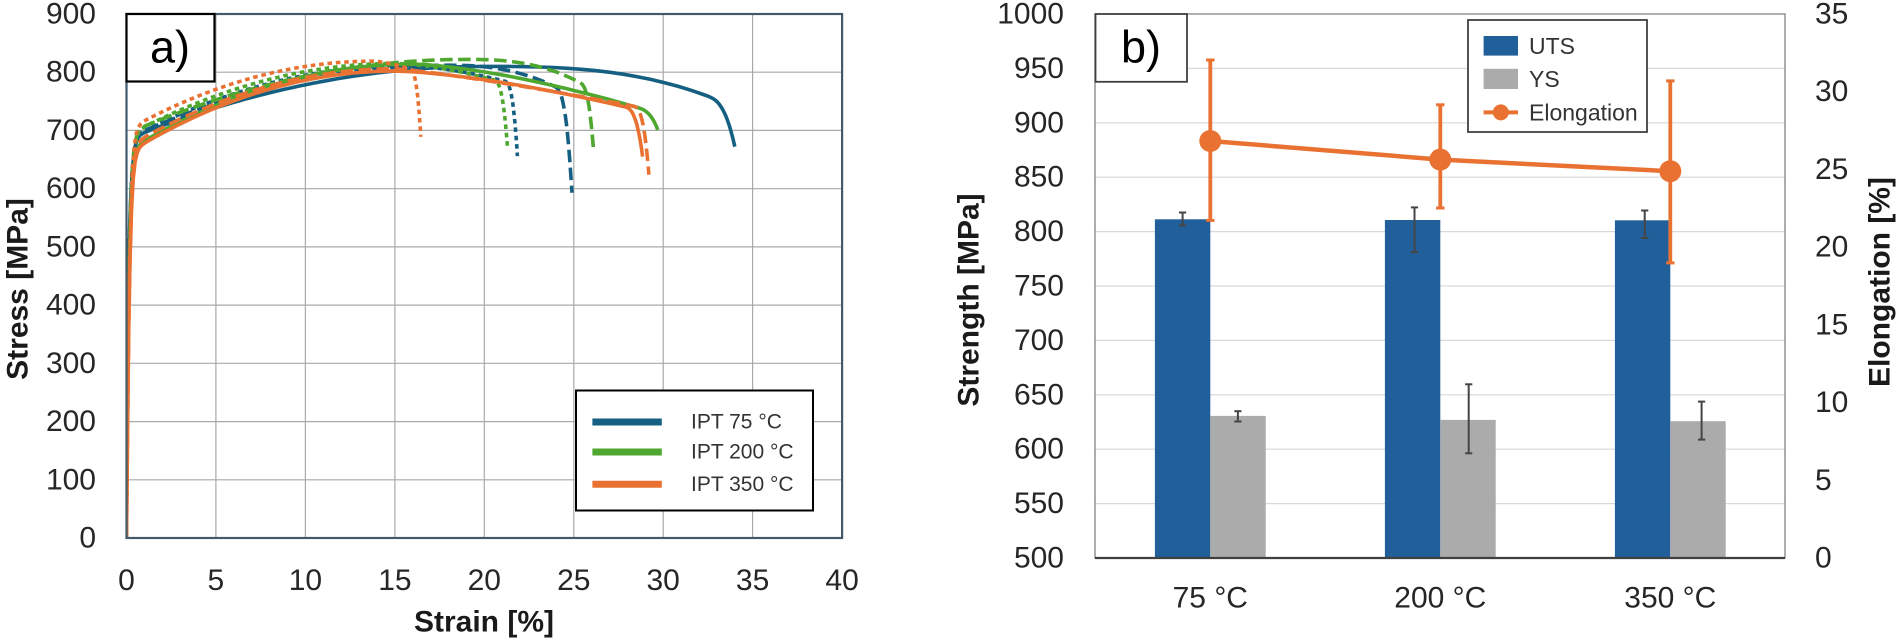 The height and width of the screenshot is (641, 1902). Describe the element at coordinates (1030, 15) in the screenshot. I see `svg-text: 1000` at that location.